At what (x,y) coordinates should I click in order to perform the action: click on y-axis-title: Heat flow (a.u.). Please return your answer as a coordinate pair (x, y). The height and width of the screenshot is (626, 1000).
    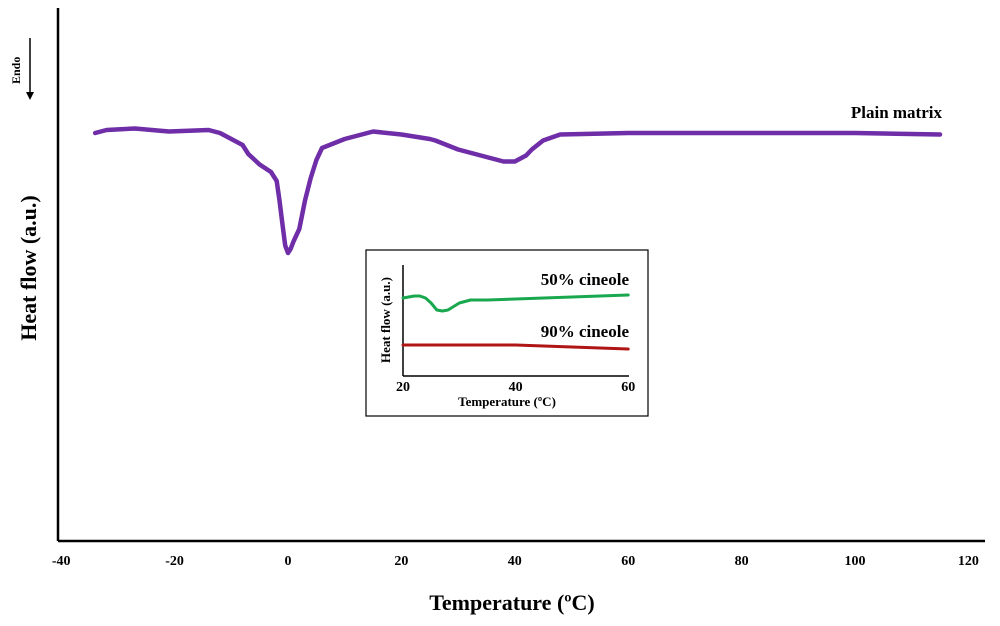
    Looking at the image, I should click on (28, 267).